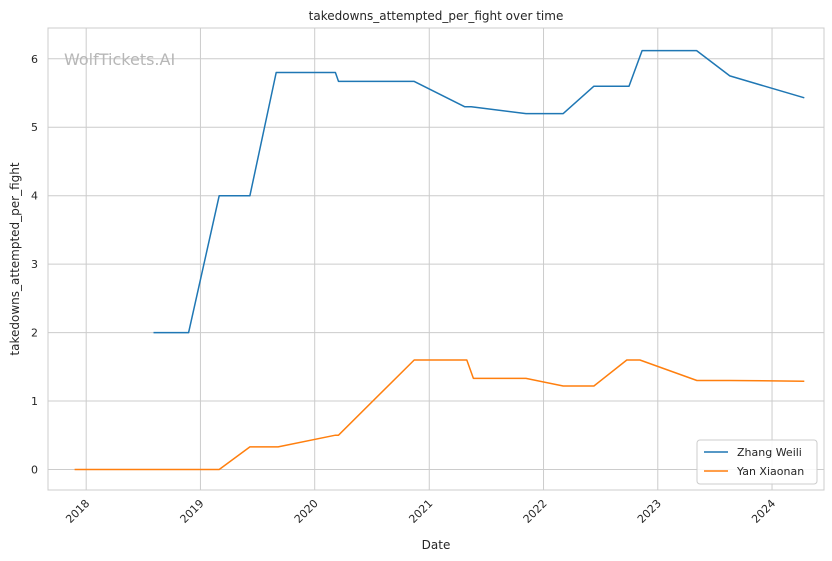 This screenshot has width=832, height=561. Describe the element at coordinates (119, 59) in the screenshot. I see `watermark: WolfTickets.AI` at that location.